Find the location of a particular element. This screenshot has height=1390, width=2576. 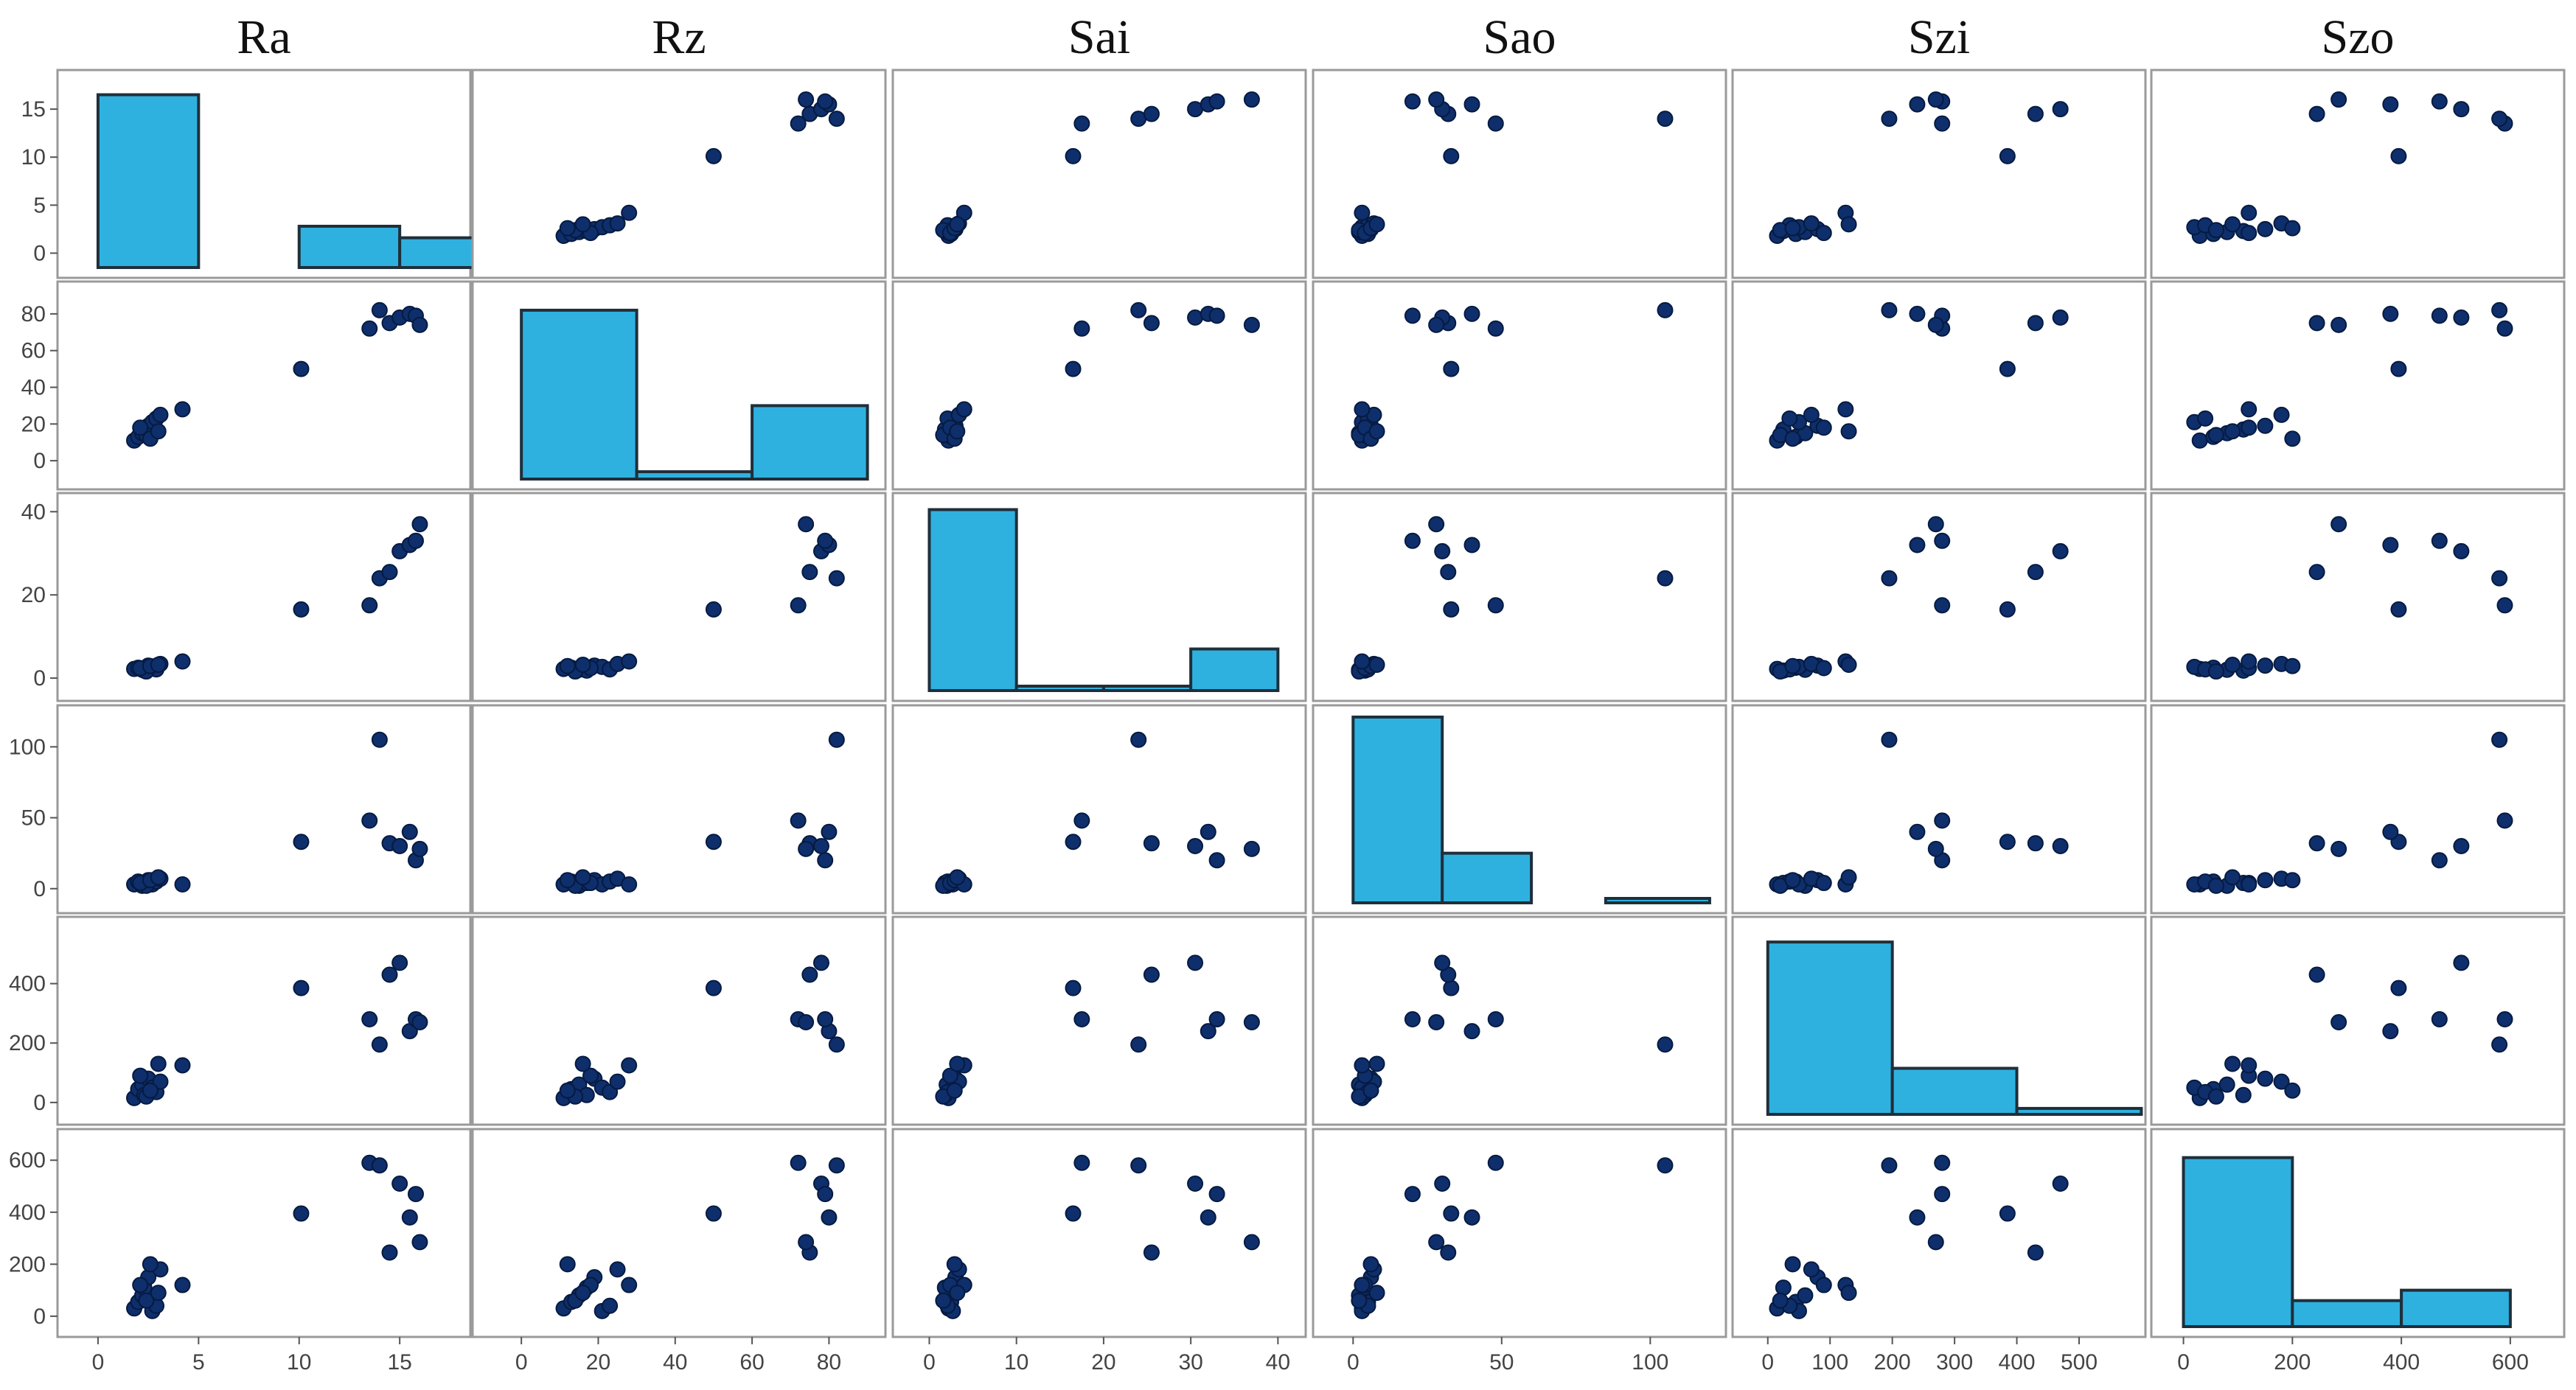

panel-szi-vs-ra is located at coordinates (264, 1020).